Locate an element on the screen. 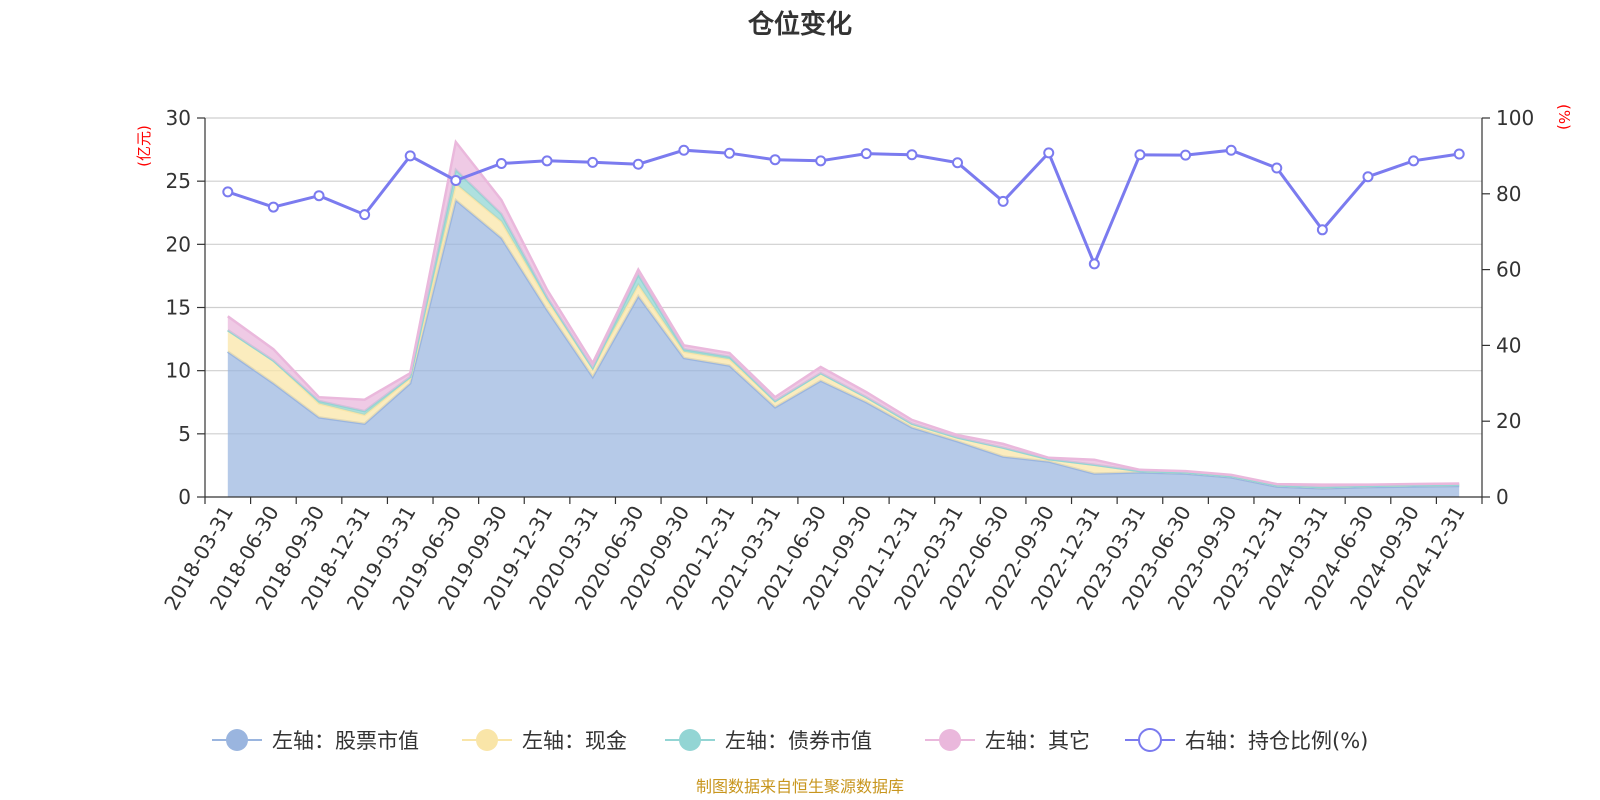 The height and width of the screenshot is (800, 1600). left-axis-tick-label: 0 is located at coordinates (184, 497).